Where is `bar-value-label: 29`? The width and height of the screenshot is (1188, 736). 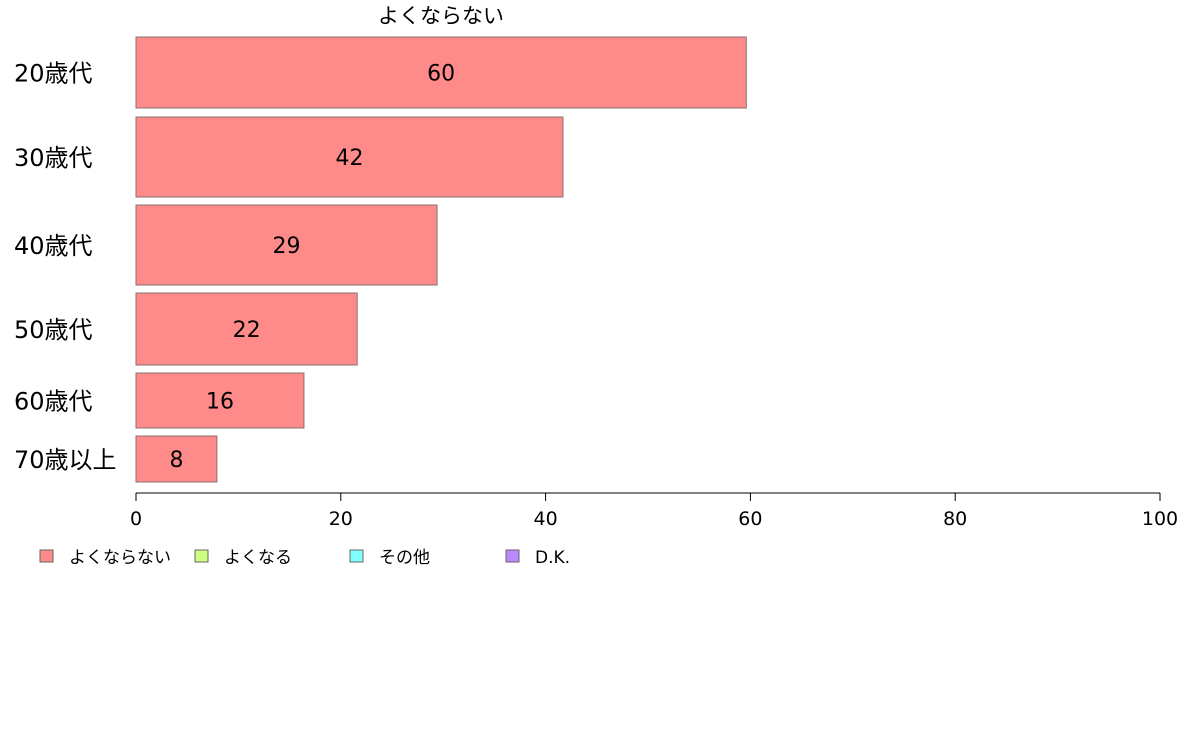 bar-value-label: 29 is located at coordinates (287, 246).